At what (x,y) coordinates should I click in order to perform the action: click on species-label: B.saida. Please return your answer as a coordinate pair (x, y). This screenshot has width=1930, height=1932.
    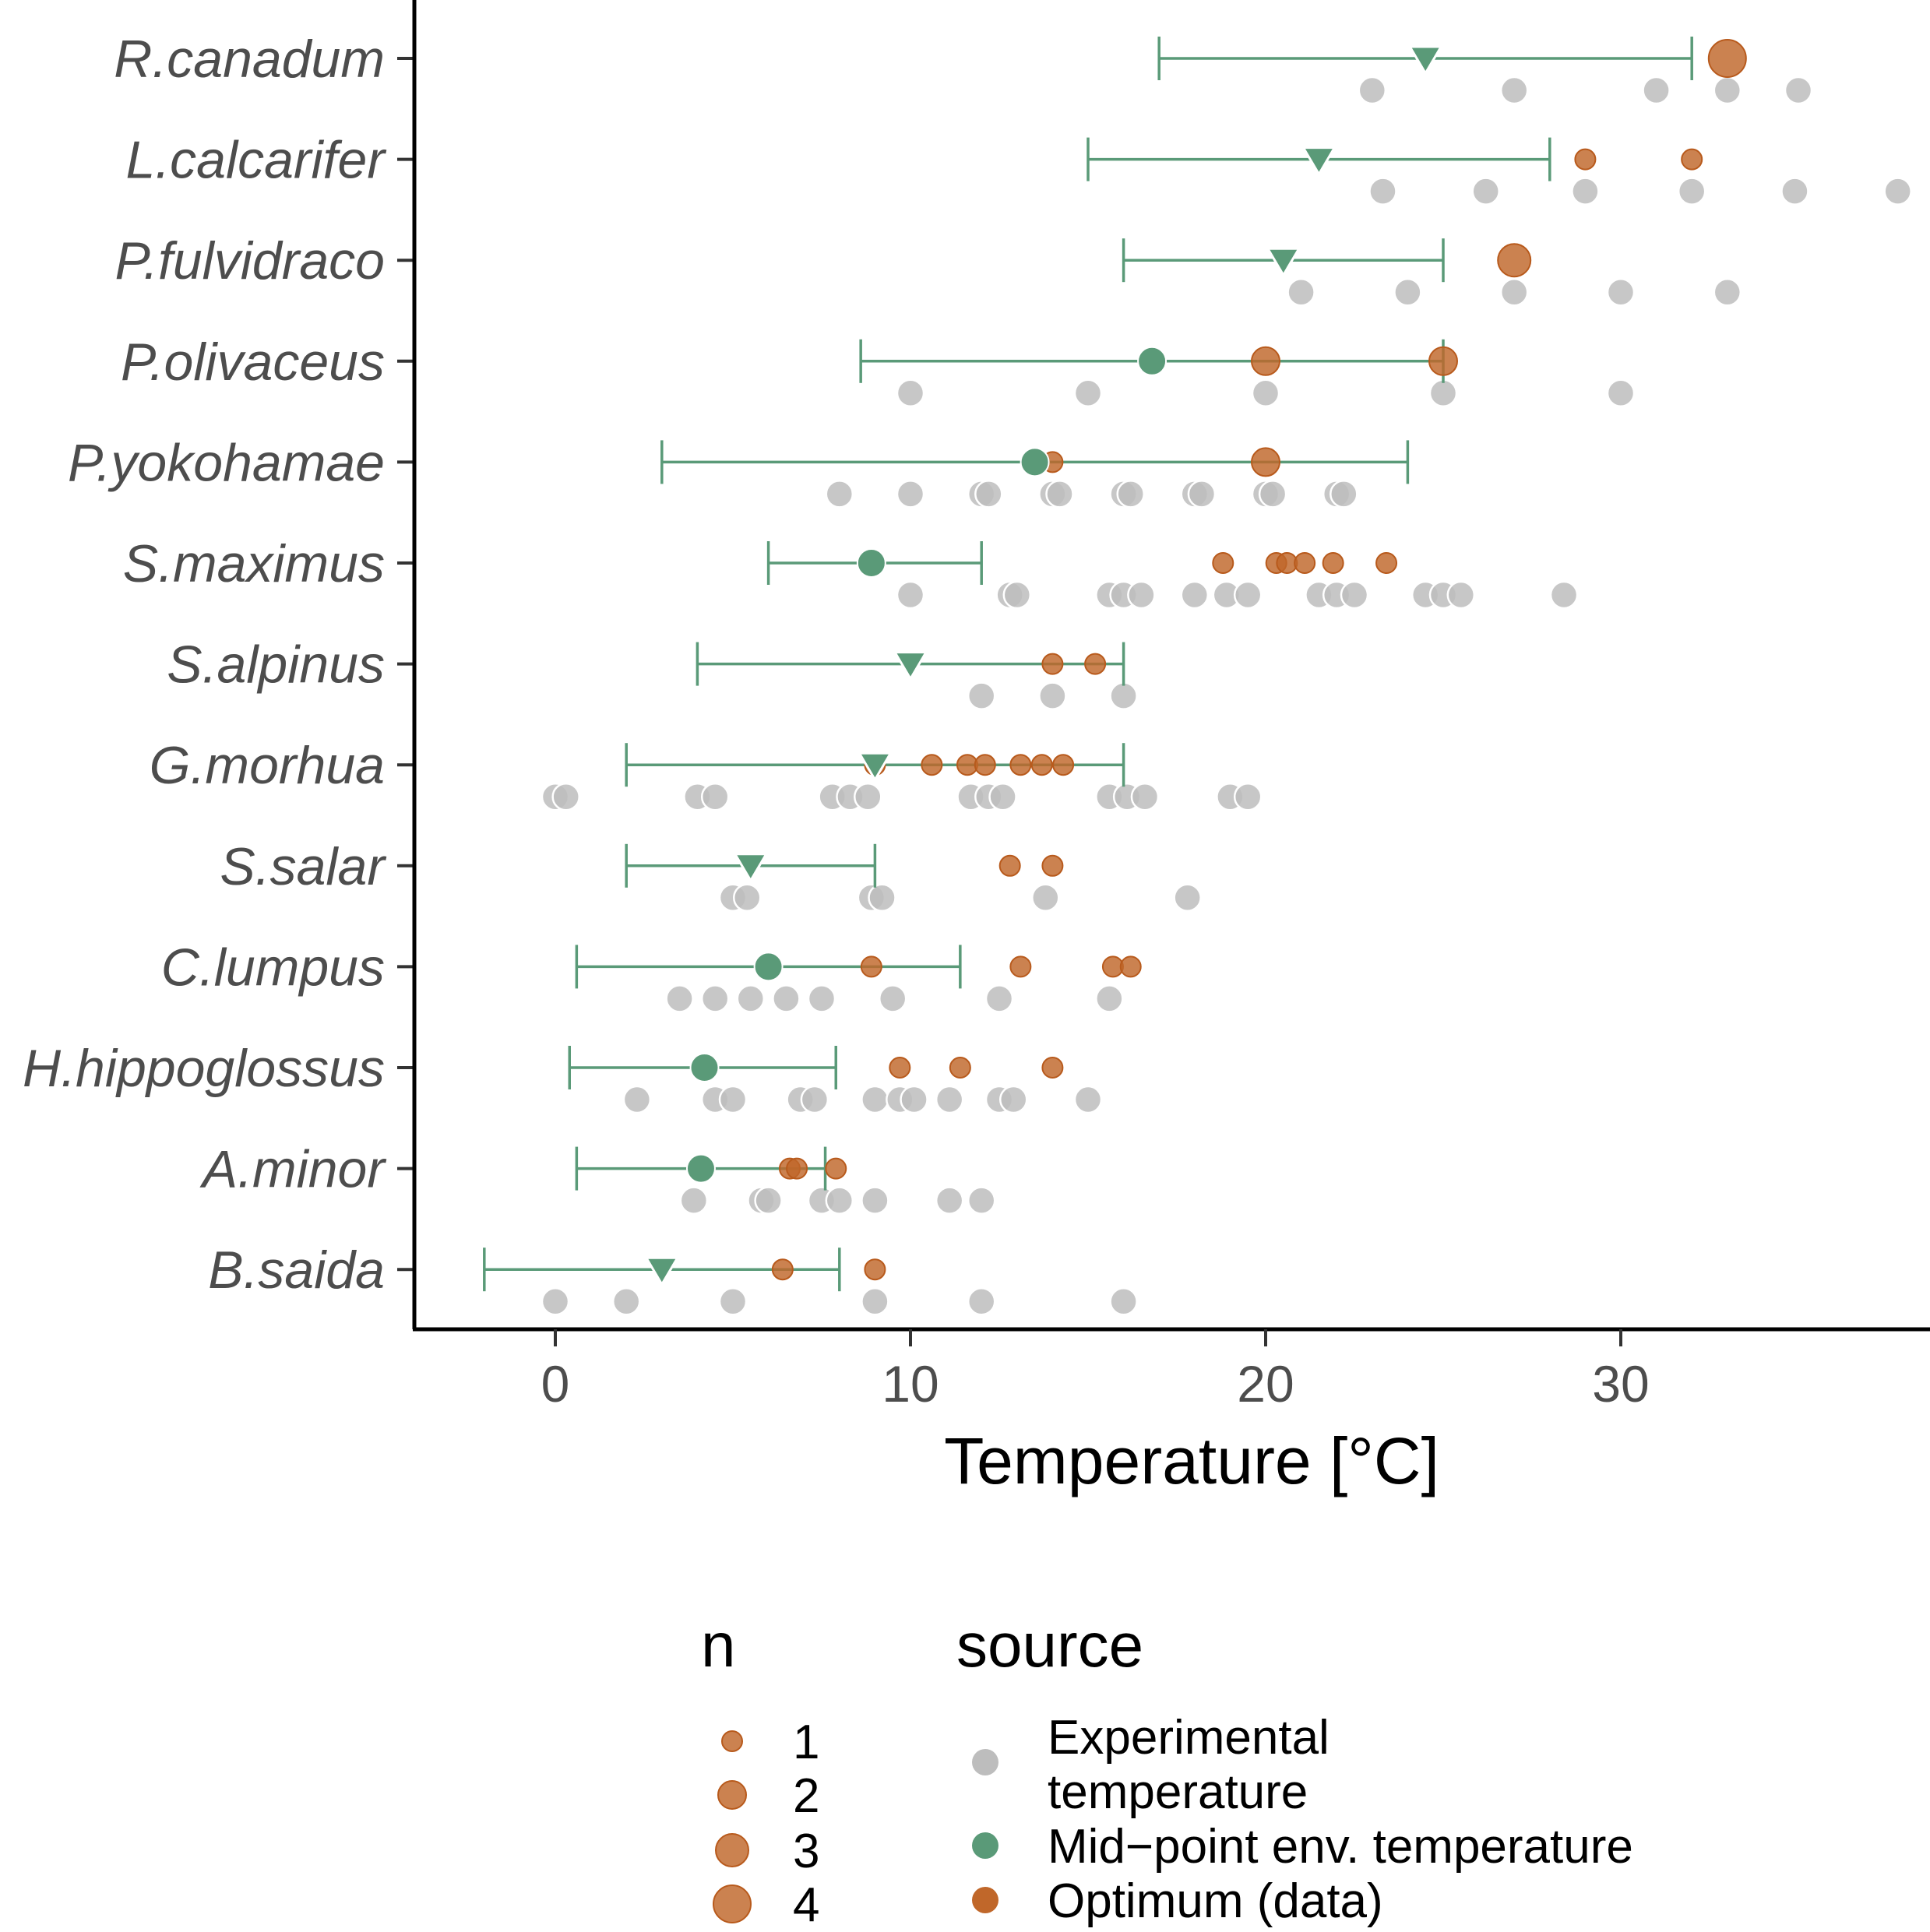
    Looking at the image, I should click on (296, 1270).